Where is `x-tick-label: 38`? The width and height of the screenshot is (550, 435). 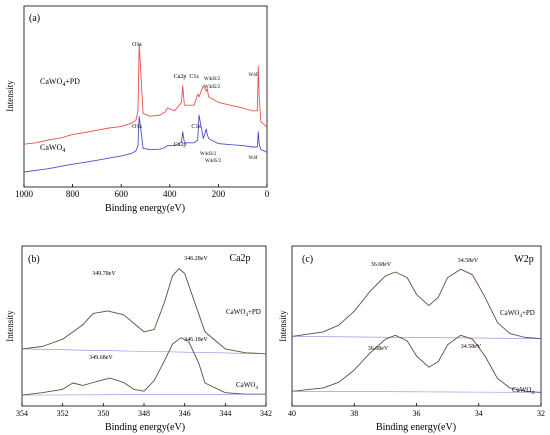
x-tick-label: 38 is located at coordinates (354, 413).